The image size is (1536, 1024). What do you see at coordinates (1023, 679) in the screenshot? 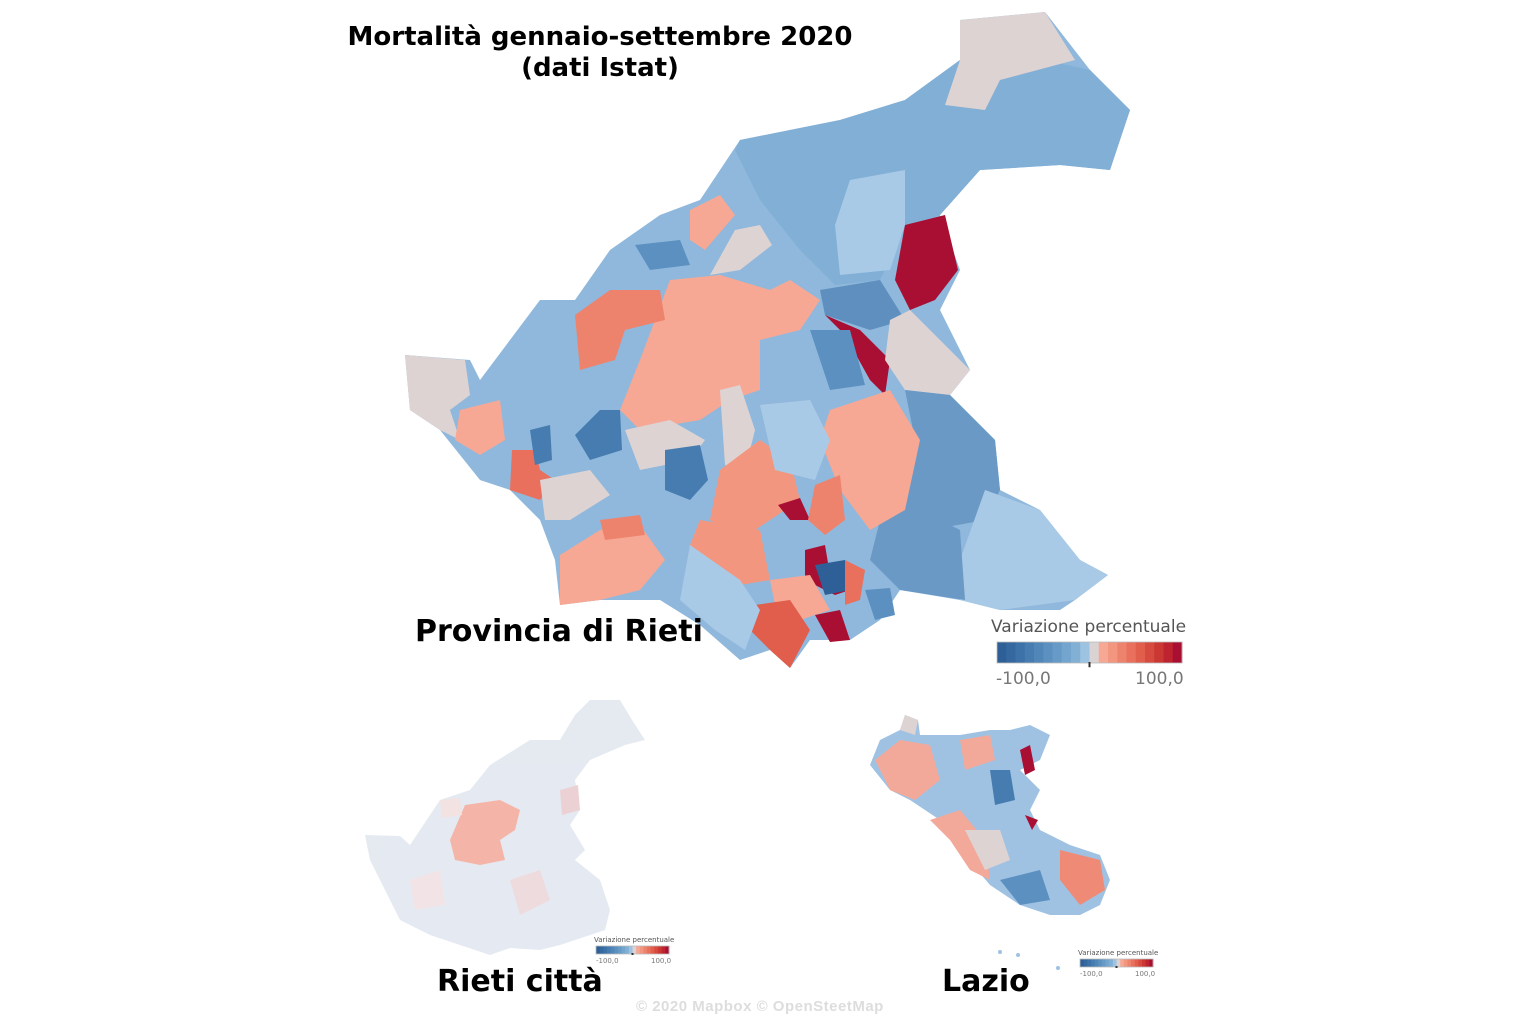
I see `legend-min-main: -100,0` at bounding box center [1023, 679].